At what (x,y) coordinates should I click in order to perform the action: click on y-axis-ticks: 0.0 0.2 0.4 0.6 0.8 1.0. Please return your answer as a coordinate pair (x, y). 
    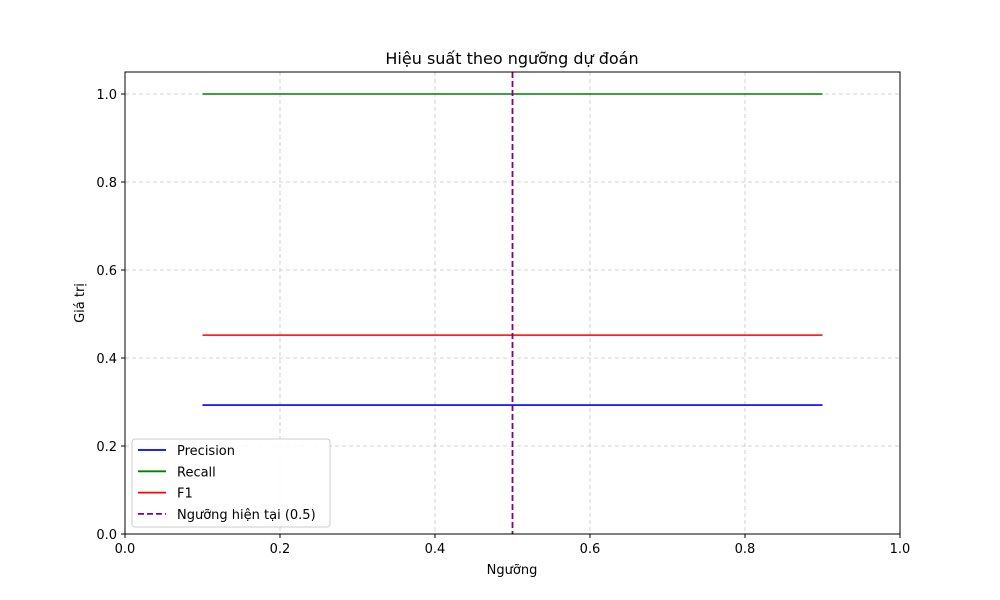
    Looking at the image, I should click on (110, 315).